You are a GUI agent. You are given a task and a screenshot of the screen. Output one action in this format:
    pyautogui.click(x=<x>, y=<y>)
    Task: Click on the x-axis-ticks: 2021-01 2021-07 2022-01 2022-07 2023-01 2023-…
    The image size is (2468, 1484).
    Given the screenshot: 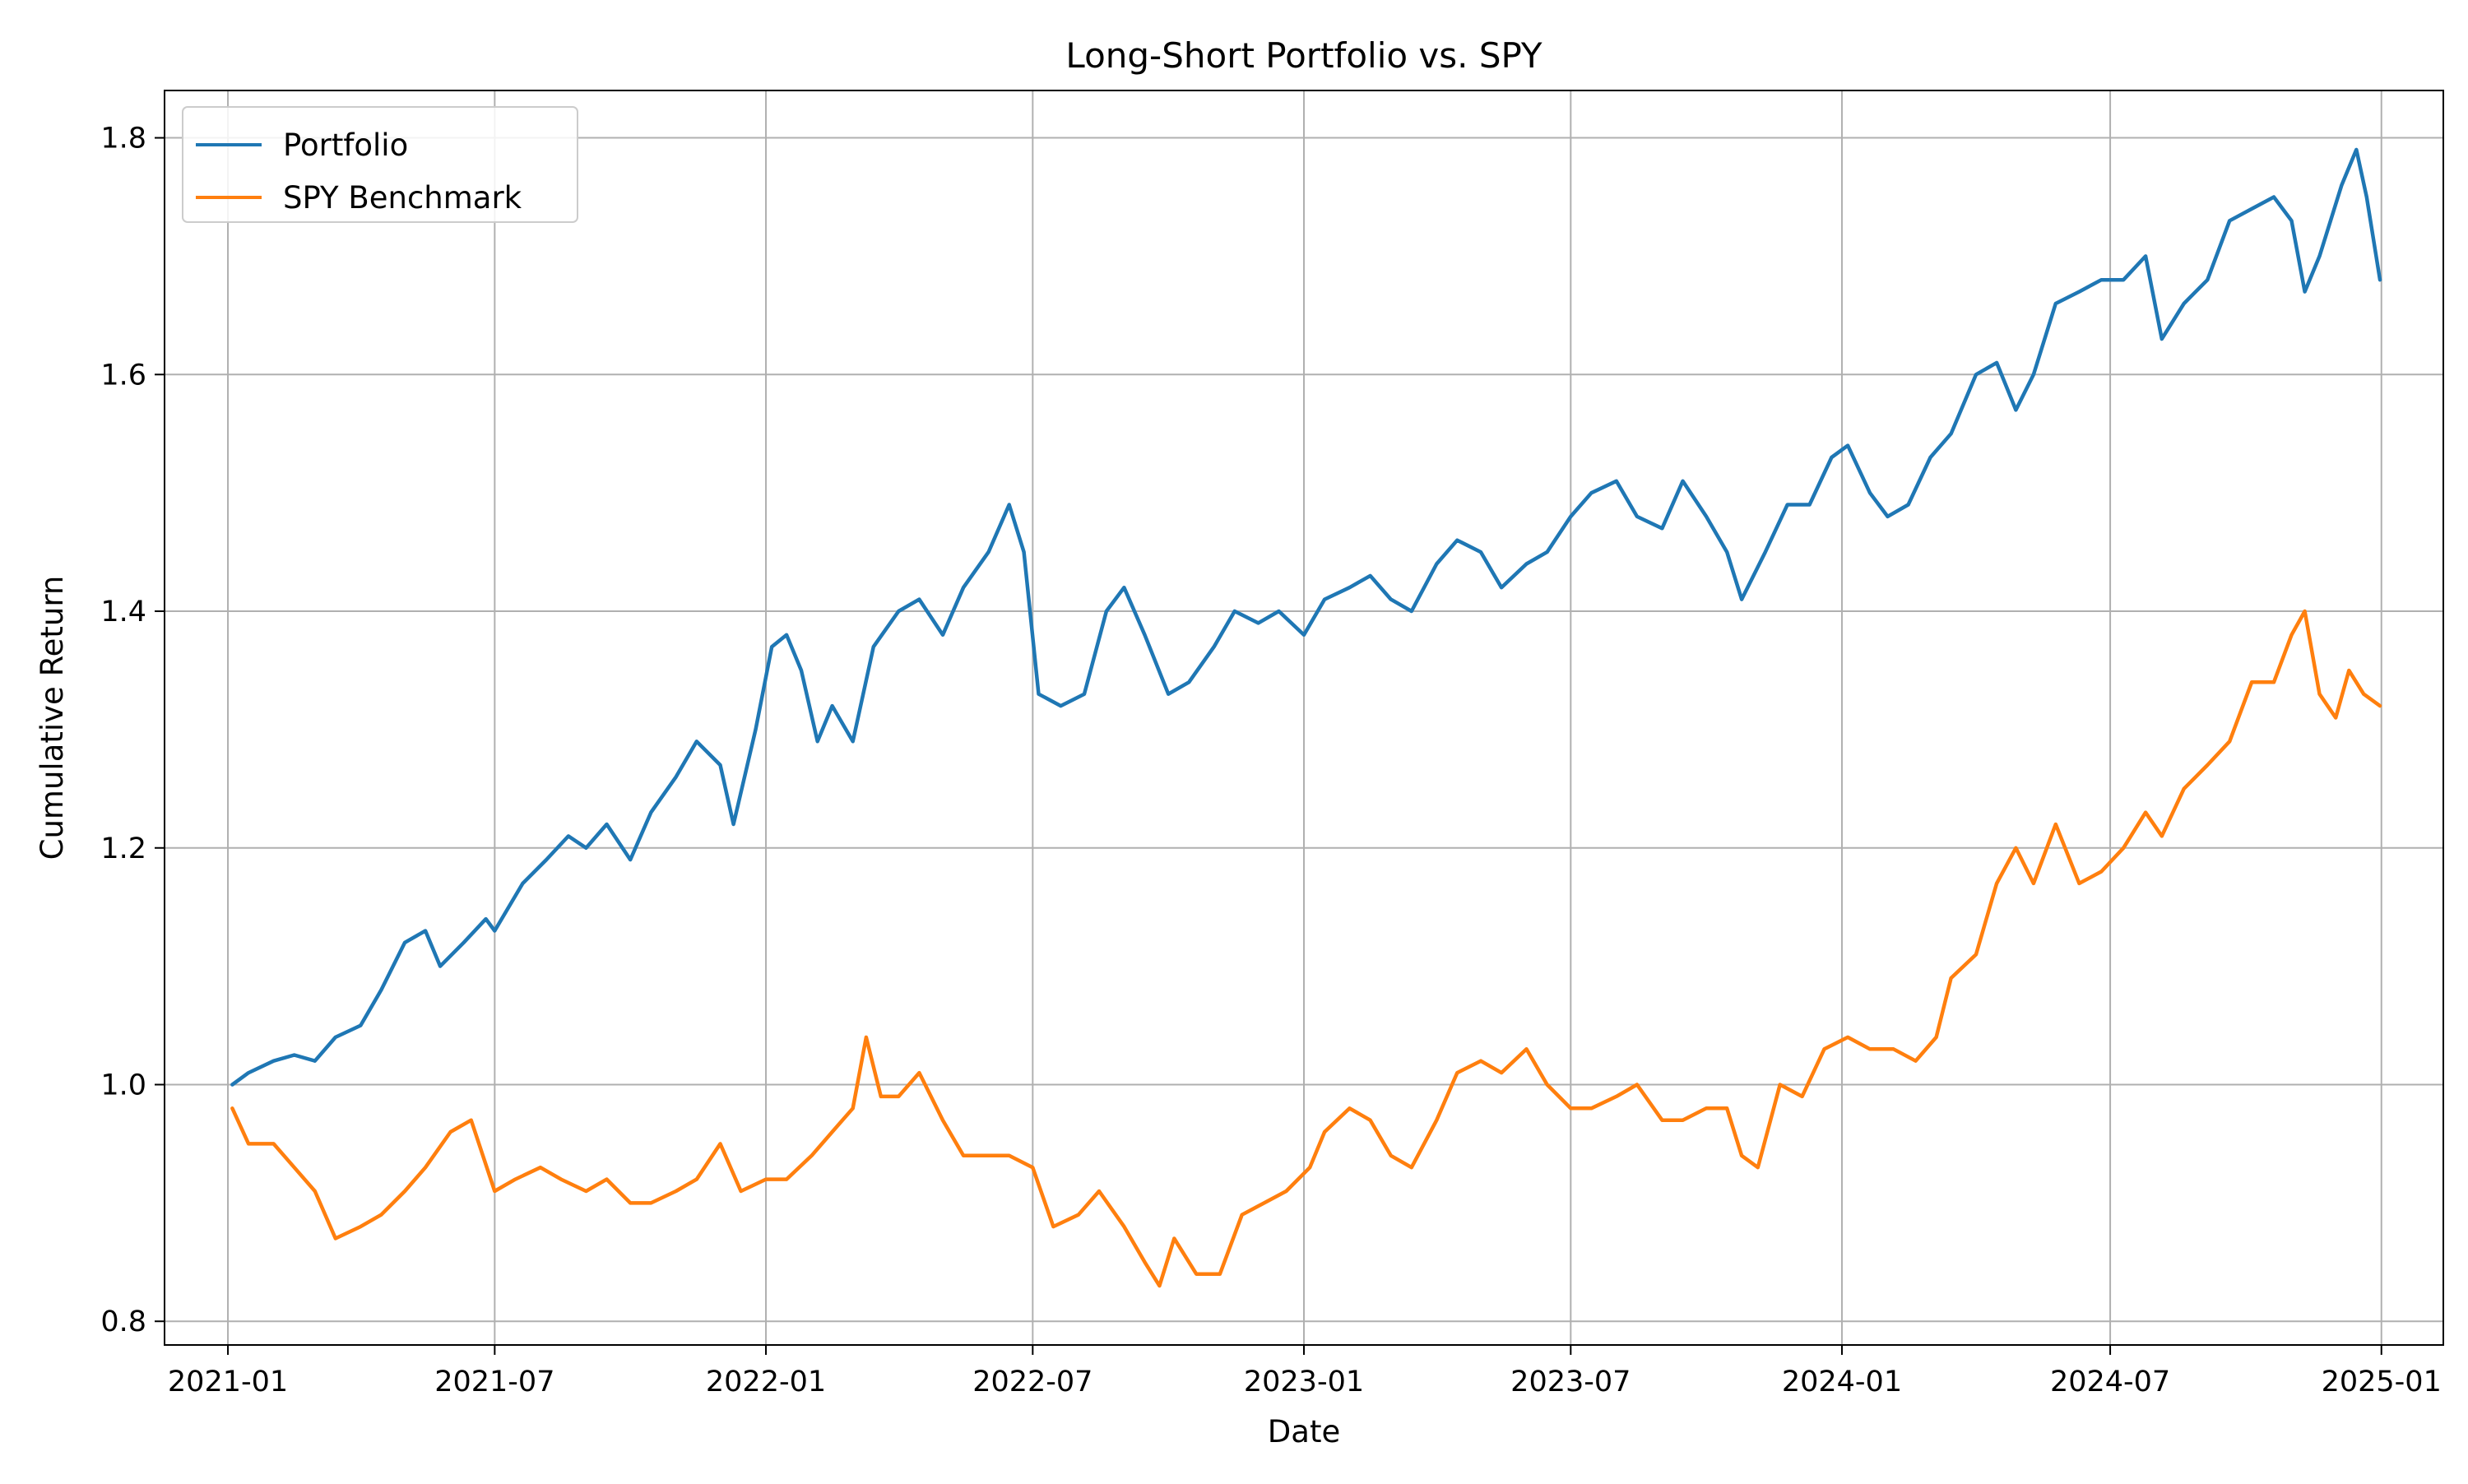 What is the action you would take?
    pyautogui.click(x=1305, y=1371)
    